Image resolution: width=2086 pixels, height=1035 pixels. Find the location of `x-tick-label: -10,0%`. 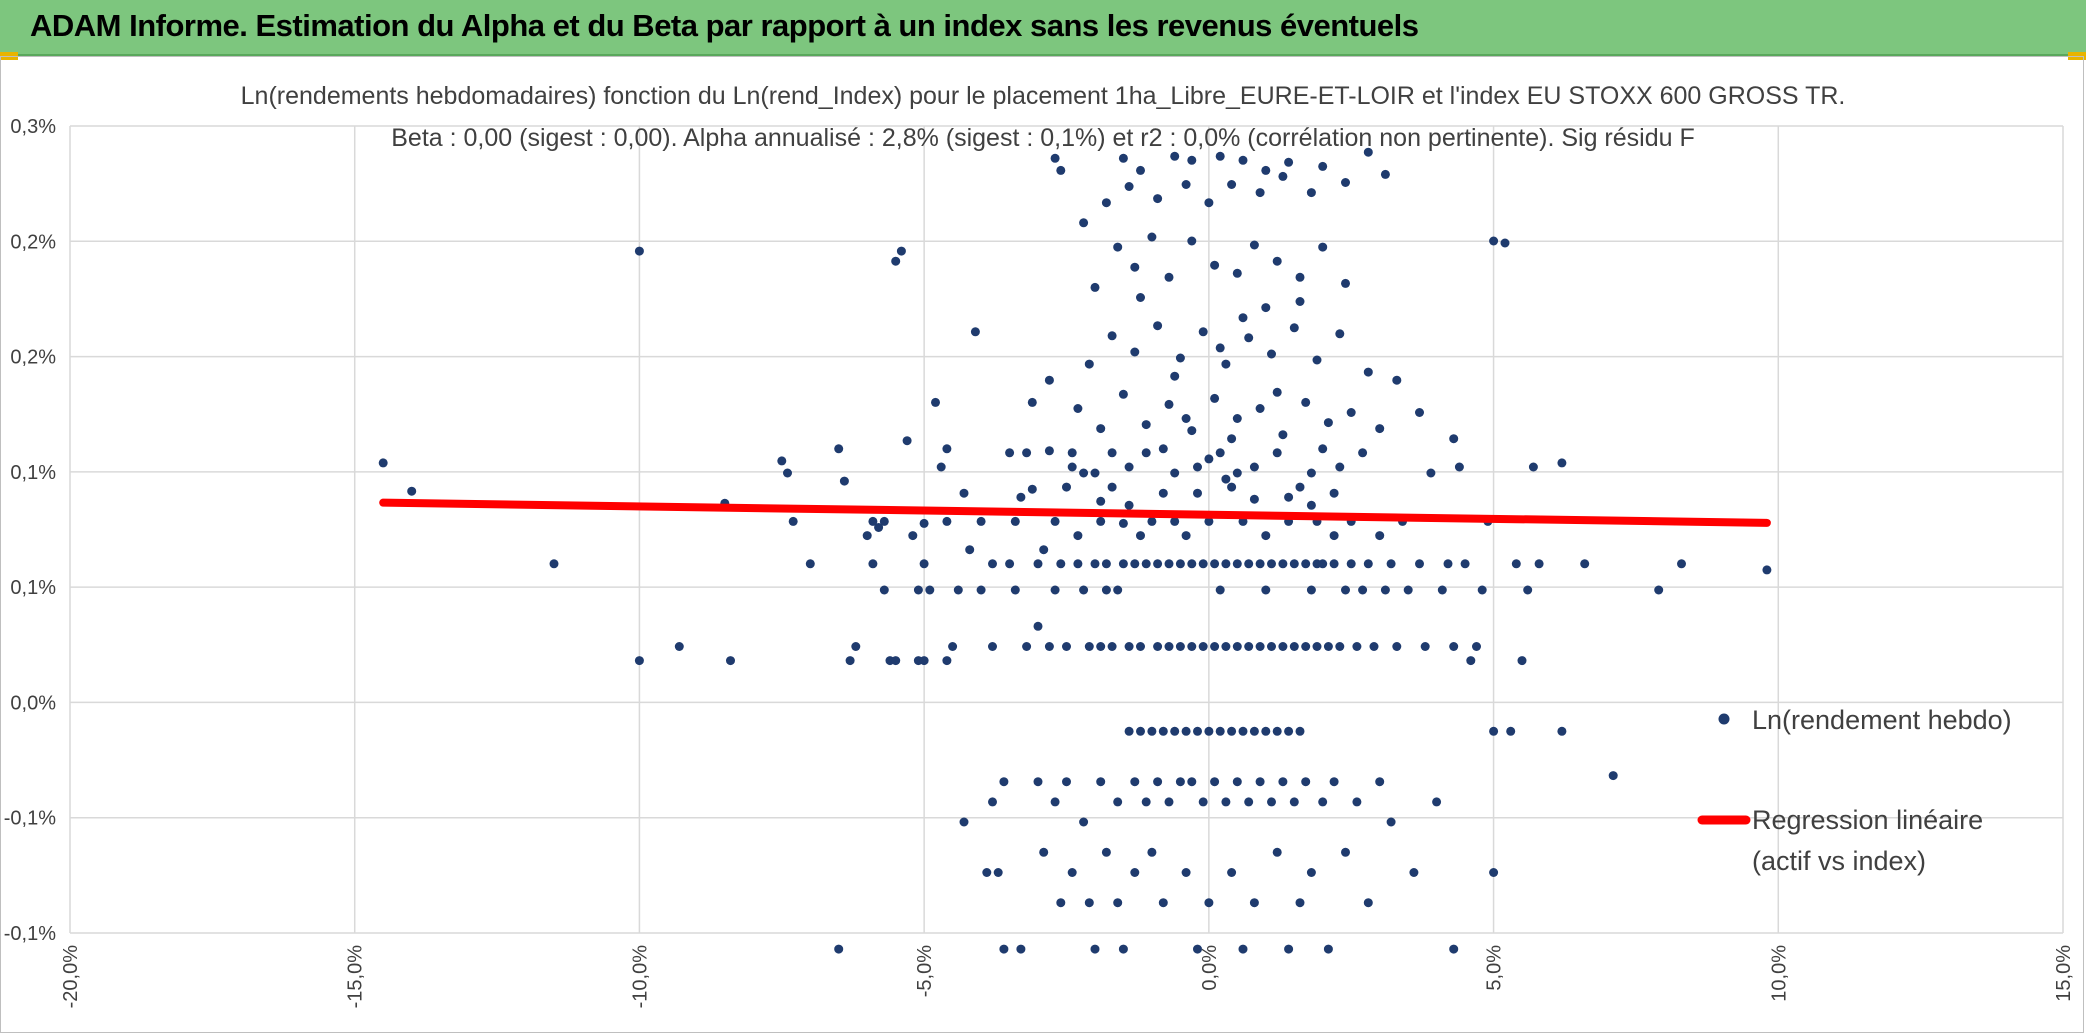

x-tick-label: -10,0% is located at coordinates (640, 977).